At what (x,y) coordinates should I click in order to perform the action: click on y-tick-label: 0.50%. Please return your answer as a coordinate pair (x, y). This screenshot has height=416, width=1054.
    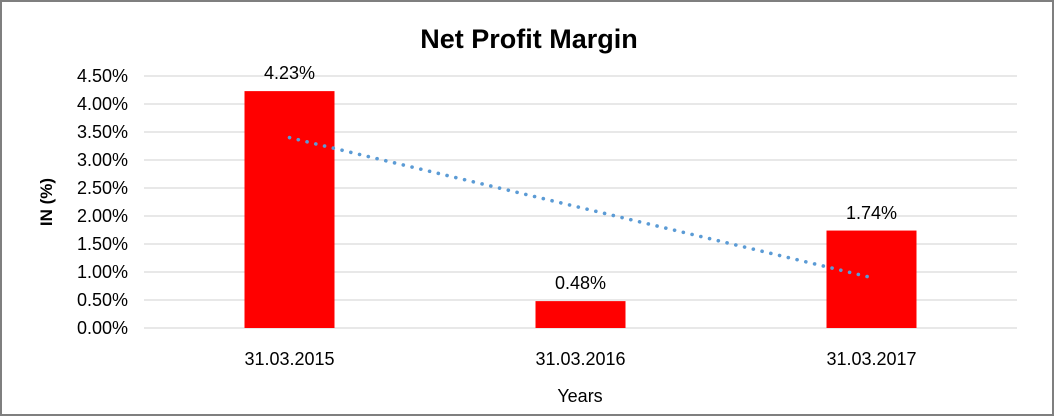
    Looking at the image, I should click on (102, 300).